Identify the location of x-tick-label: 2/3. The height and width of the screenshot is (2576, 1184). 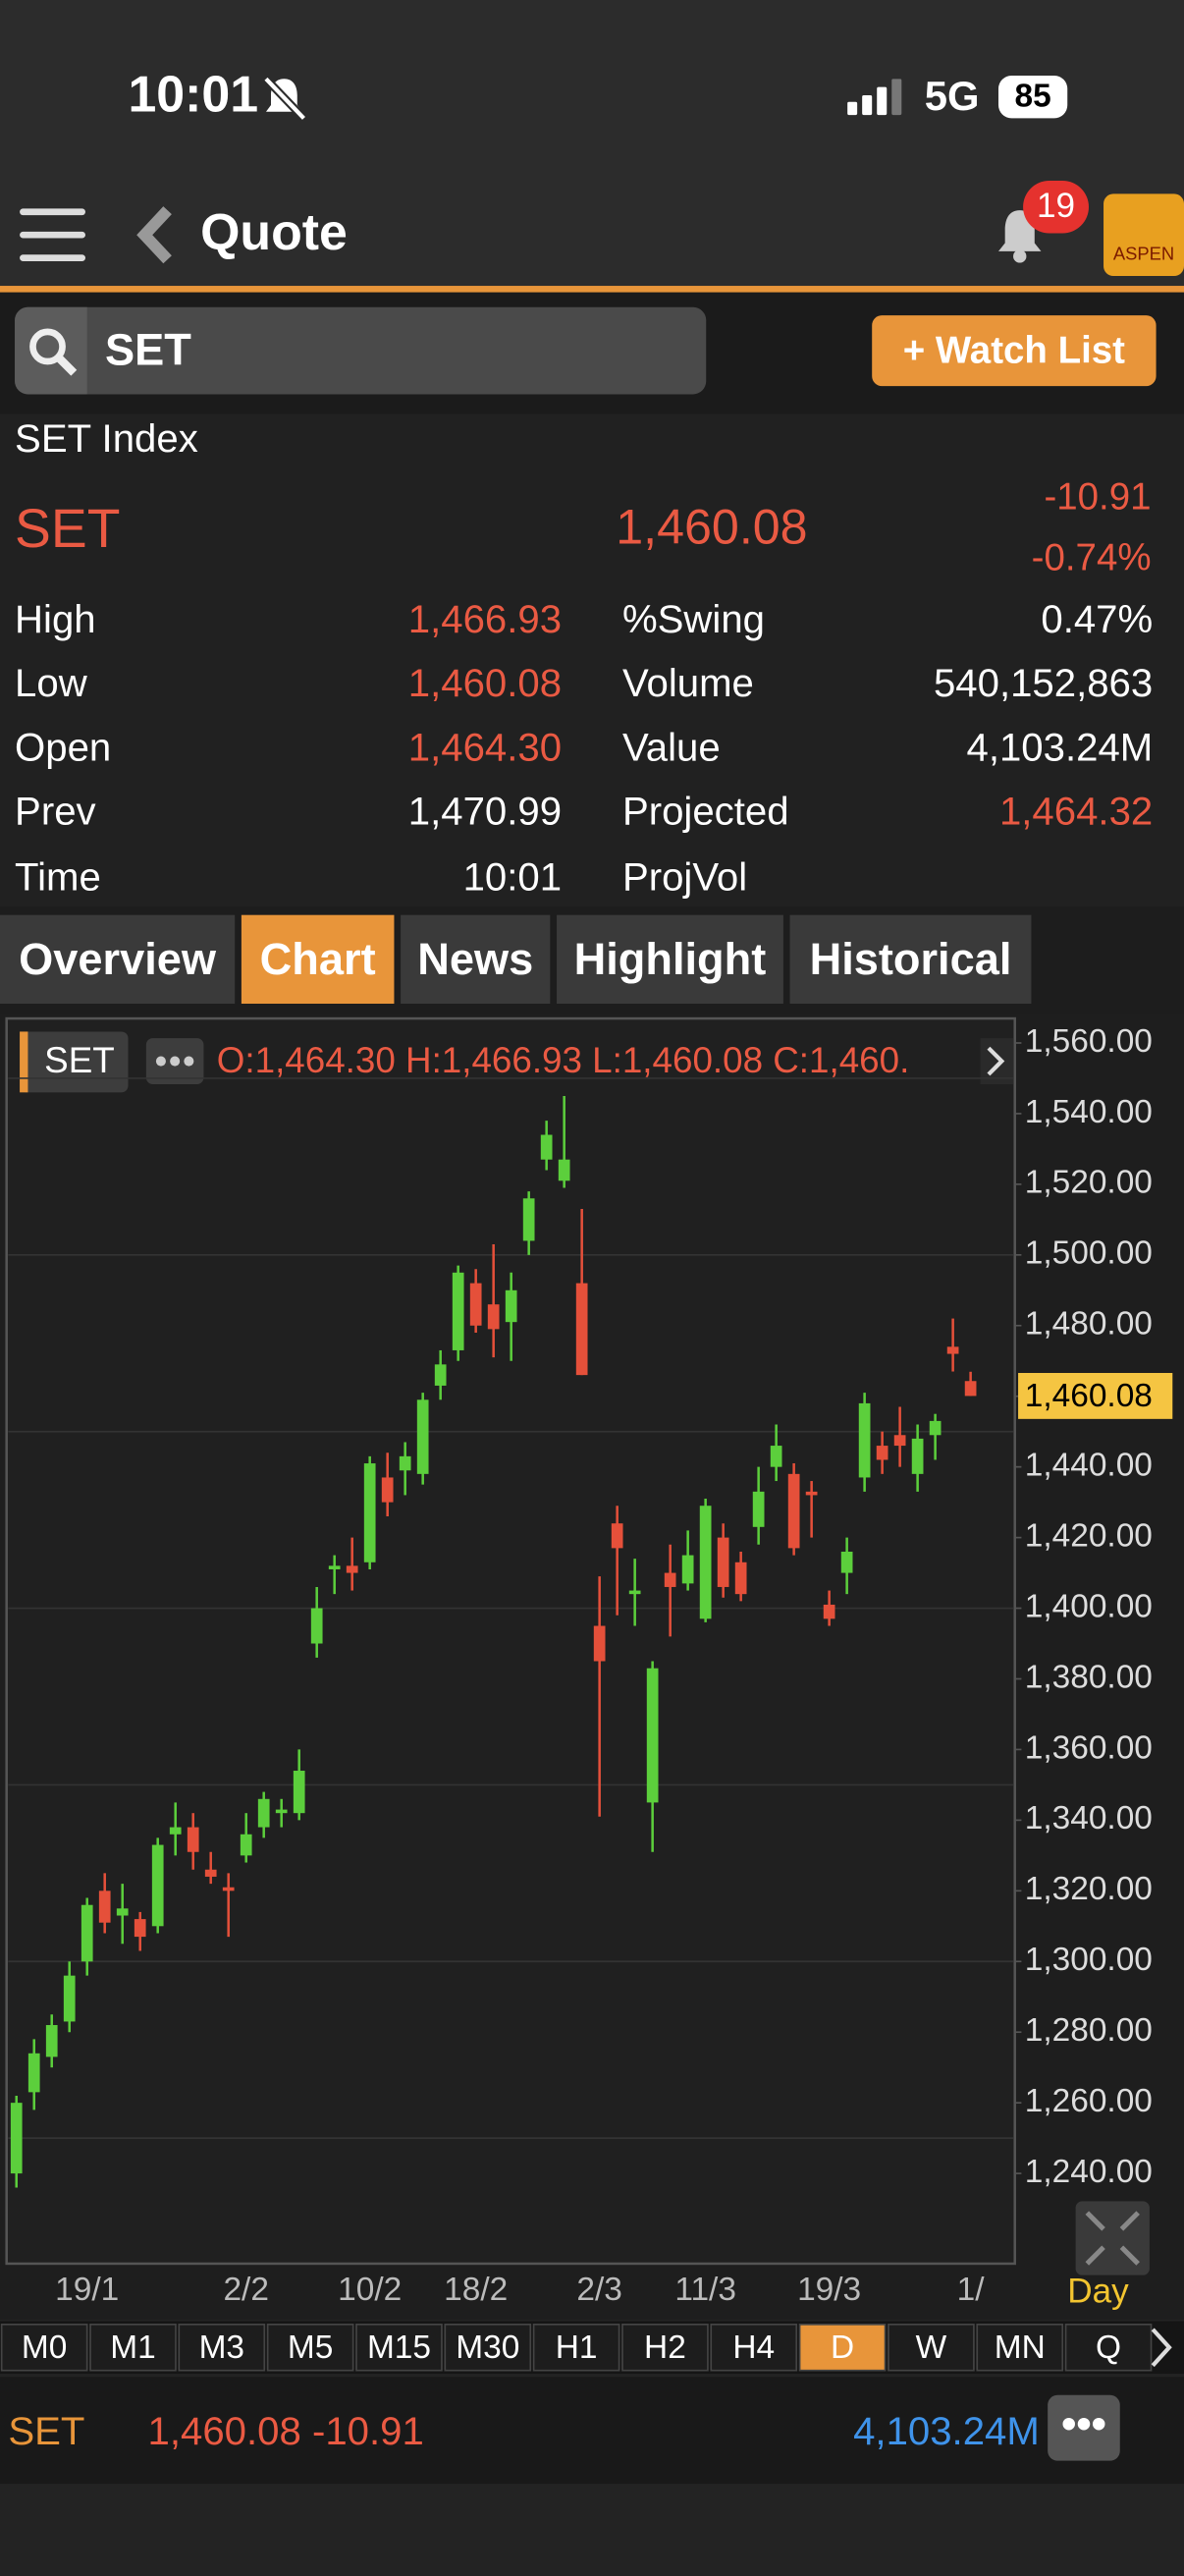
(598, 2290).